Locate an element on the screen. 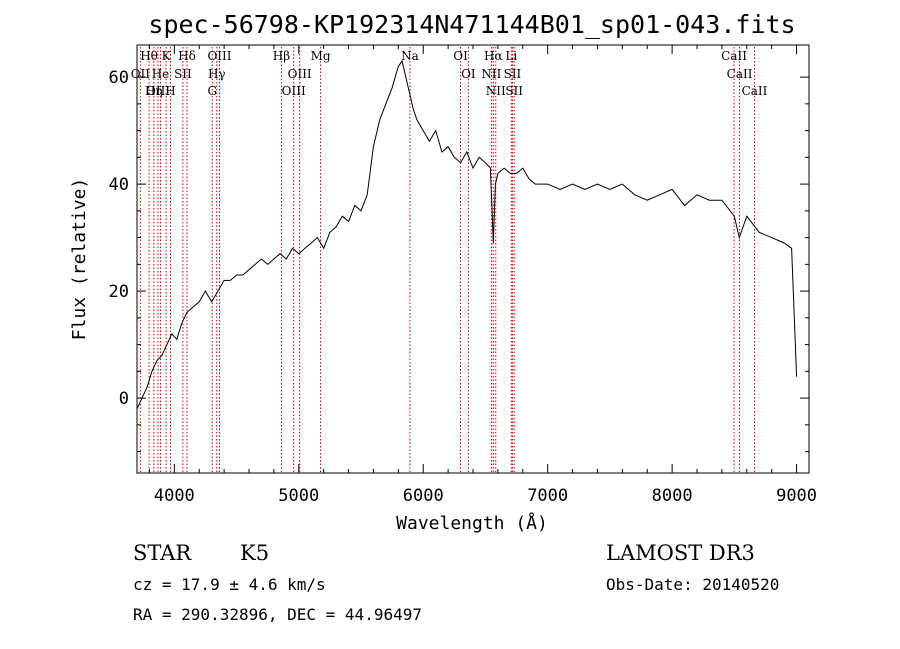 The height and width of the screenshot is (649, 900). line-marker-label: OII is located at coordinates (141, 74).